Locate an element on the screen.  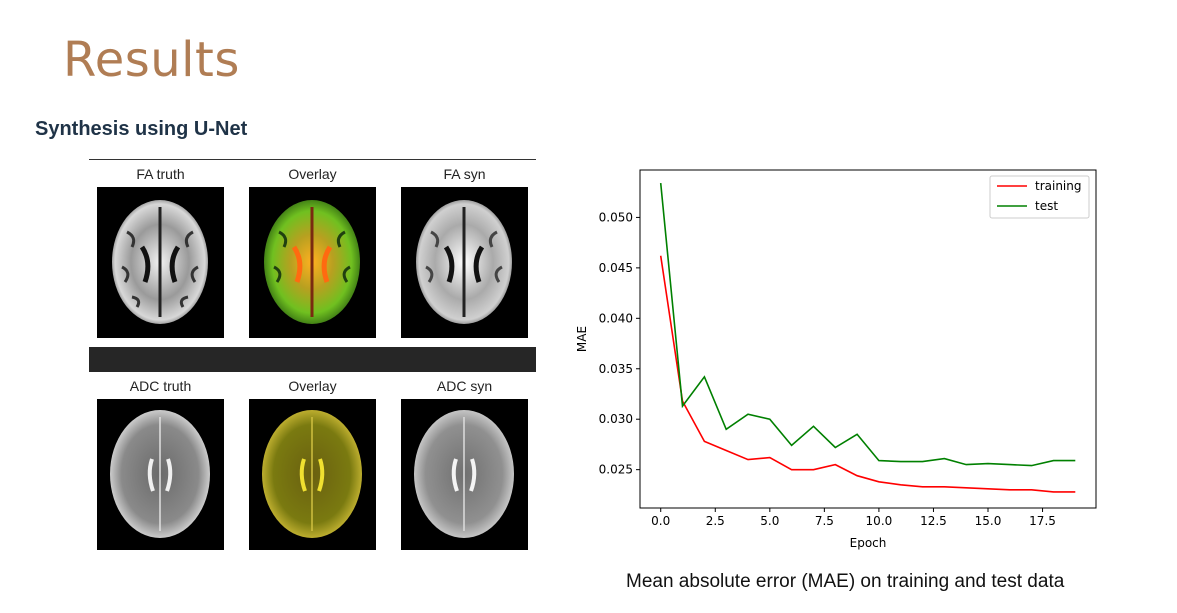
y-tick-label: 0.025 is located at coordinates (616, 470).